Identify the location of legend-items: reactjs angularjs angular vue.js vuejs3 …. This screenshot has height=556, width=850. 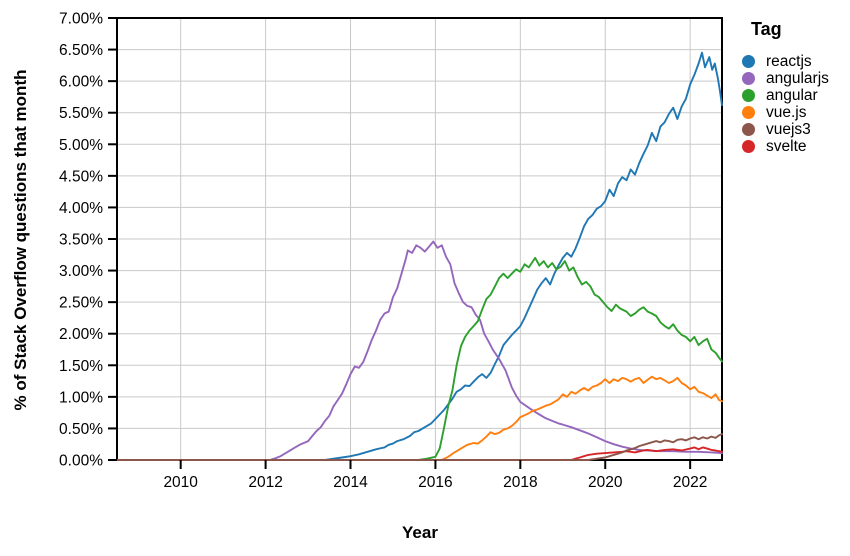
(785, 104).